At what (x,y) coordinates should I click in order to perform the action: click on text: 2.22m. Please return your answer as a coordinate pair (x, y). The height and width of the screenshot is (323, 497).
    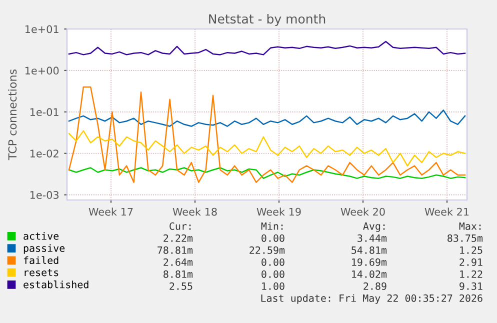
    Looking at the image, I should click on (178, 238).